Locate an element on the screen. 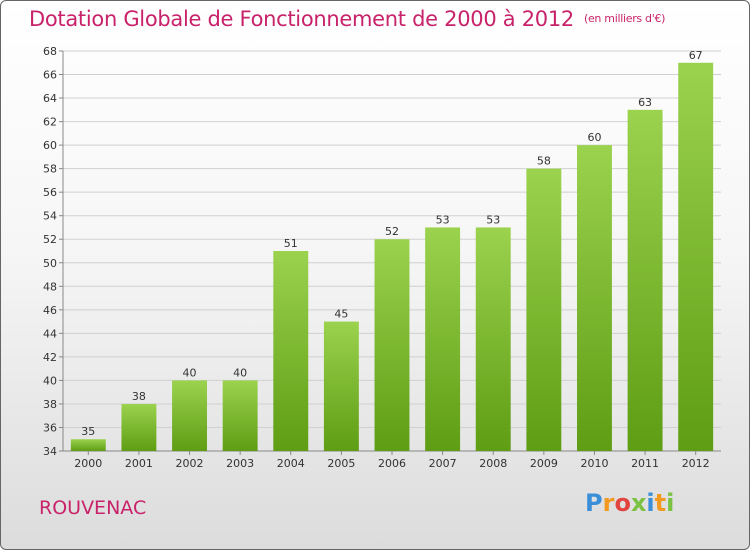 This screenshot has width=750, height=550. y-tick-label: 40 is located at coordinates (50, 380).